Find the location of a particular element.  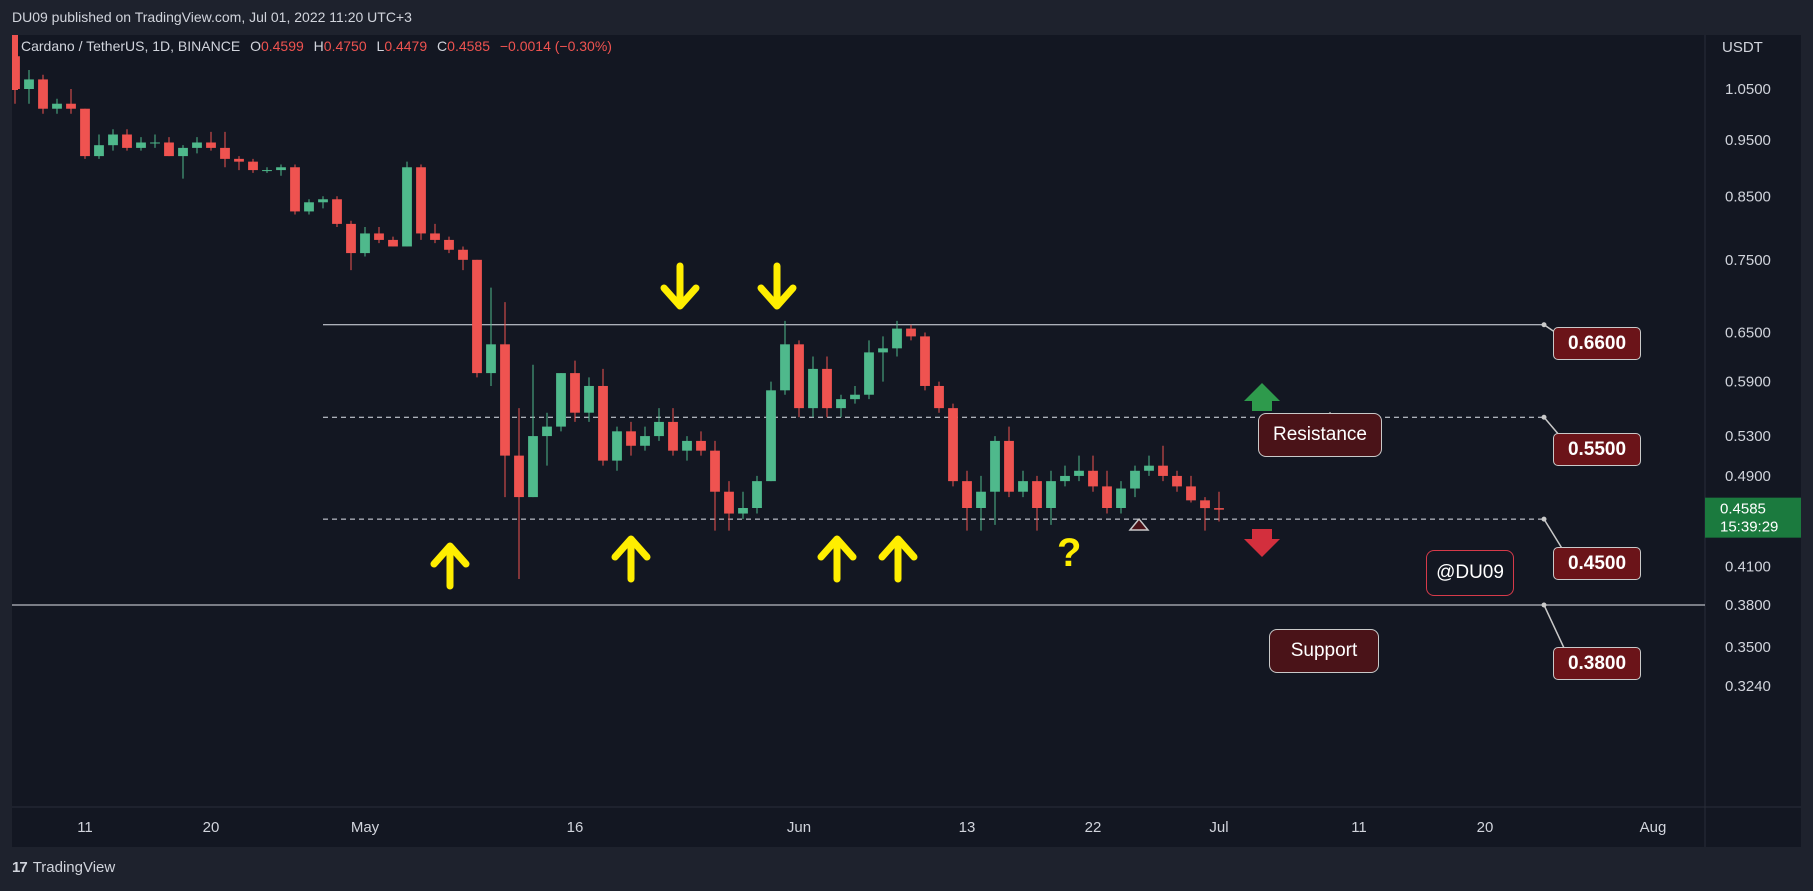

tradingview-logo-icon: 17 is located at coordinates (20, 867).